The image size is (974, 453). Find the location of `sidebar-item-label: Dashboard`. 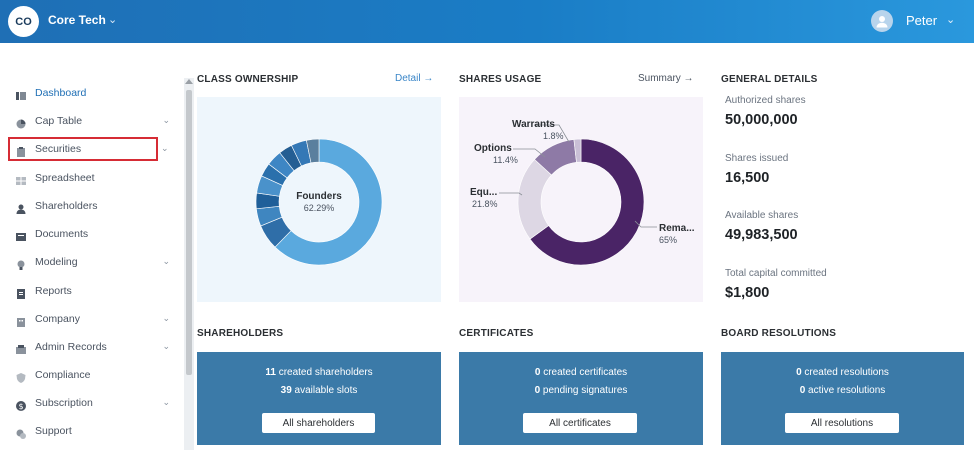

sidebar-item-label: Dashboard is located at coordinates (61, 93).